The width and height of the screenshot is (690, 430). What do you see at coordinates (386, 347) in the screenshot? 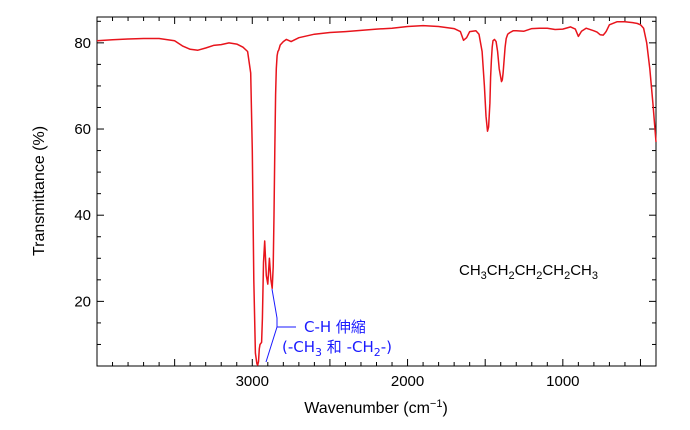
I see `annotation-line2-part-c: -)` at bounding box center [386, 347].